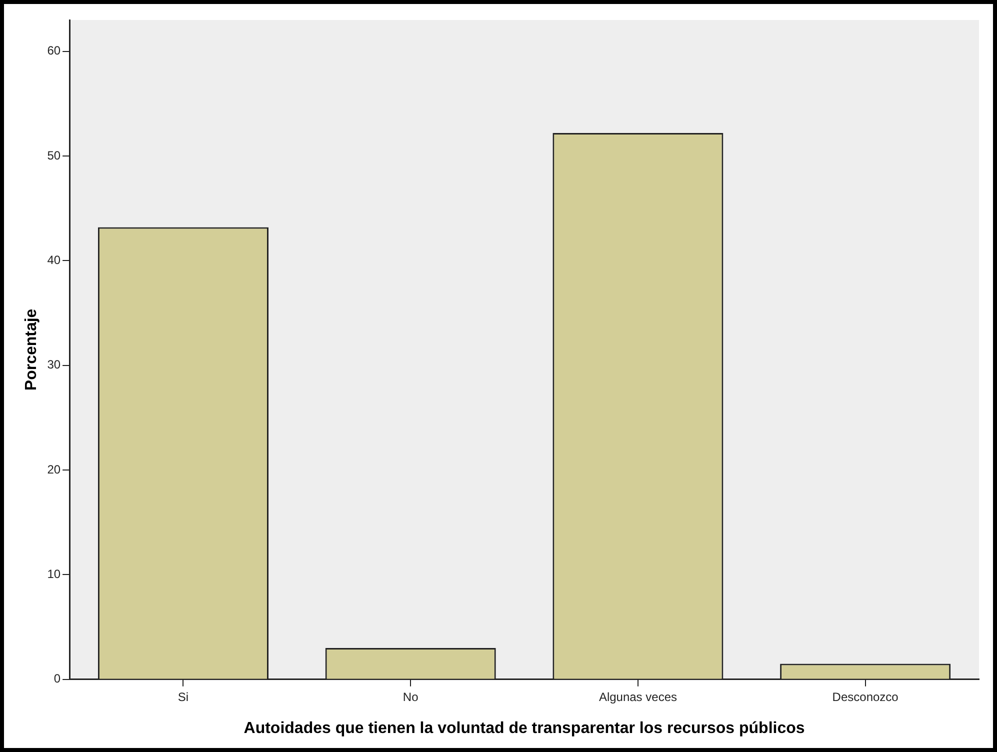 Image resolution: width=997 pixels, height=752 pixels. What do you see at coordinates (54, 574) in the screenshot?
I see `y-tick-label: 10` at bounding box center [54, 574].